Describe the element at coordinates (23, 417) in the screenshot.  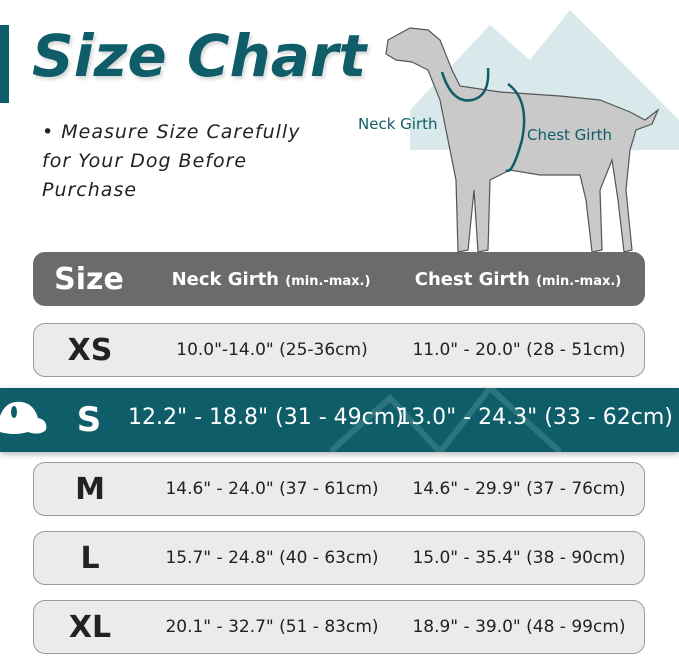
I see `dog-head-icon` at that location.